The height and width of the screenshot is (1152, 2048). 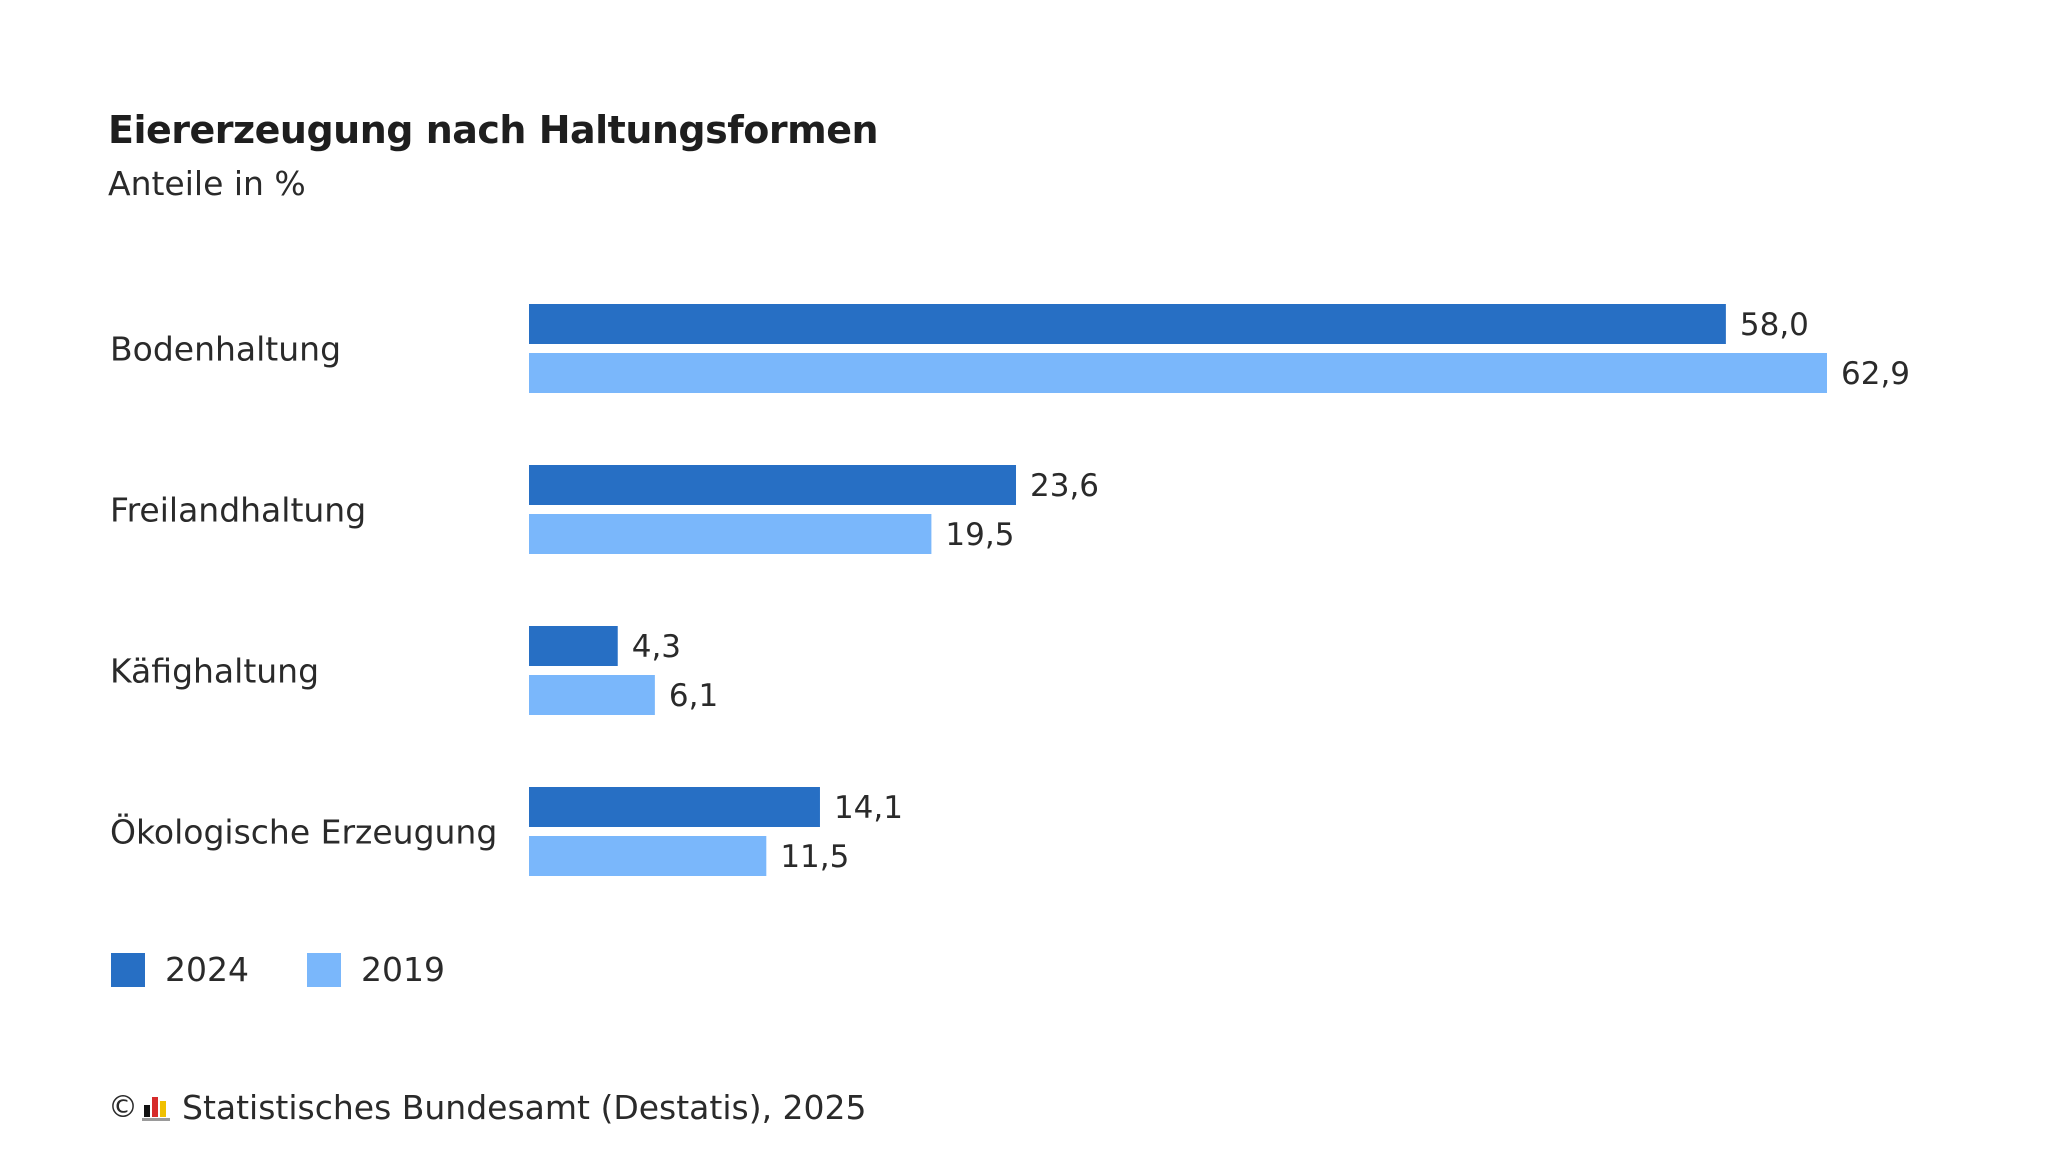 I want to click on category-label-bodenhaltung: Bodenhaltung, so click(x=225, y=349).